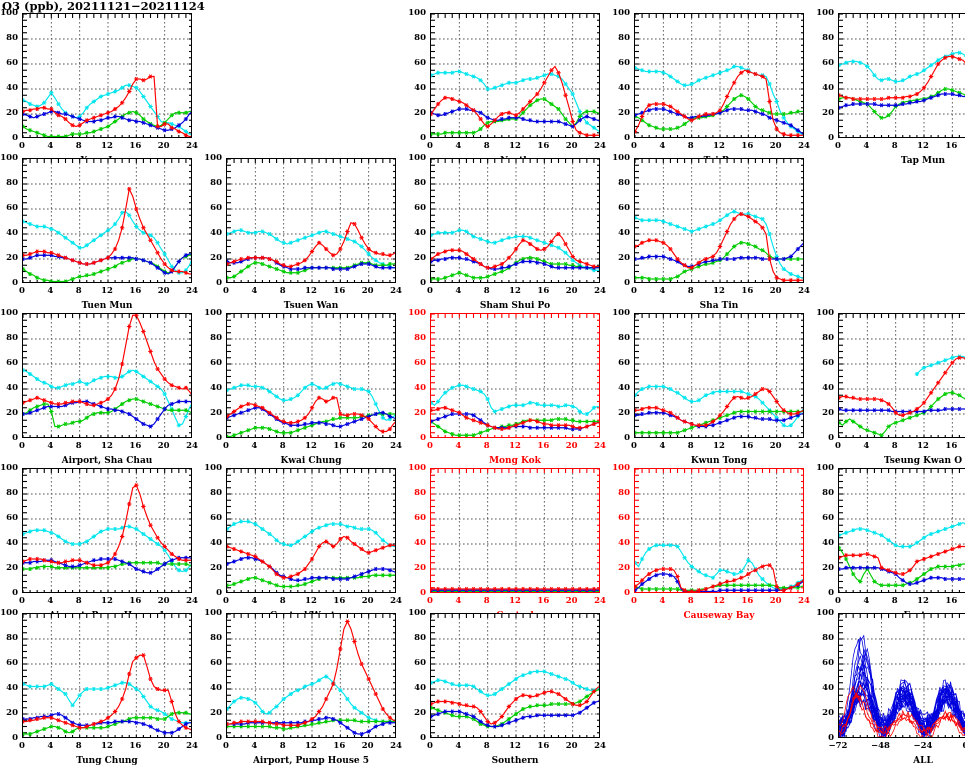  I want to click on panel-title: Sham Shui Po, so click(515, 306).